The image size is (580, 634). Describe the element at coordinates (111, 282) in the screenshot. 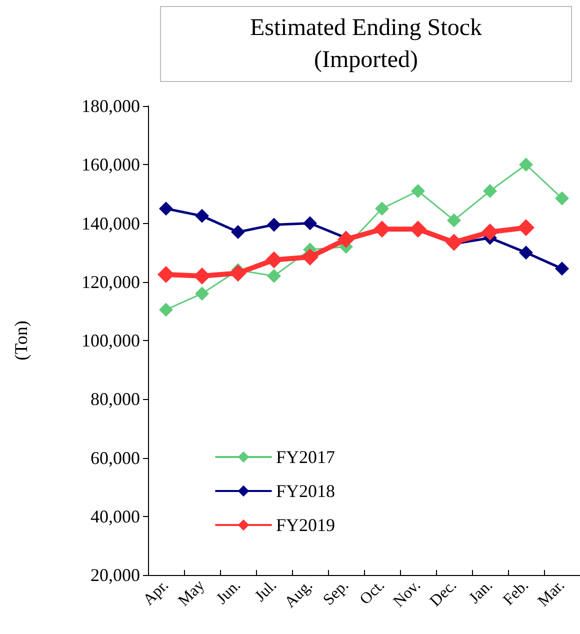

I see `y-tick-label: 120,000` at that location.